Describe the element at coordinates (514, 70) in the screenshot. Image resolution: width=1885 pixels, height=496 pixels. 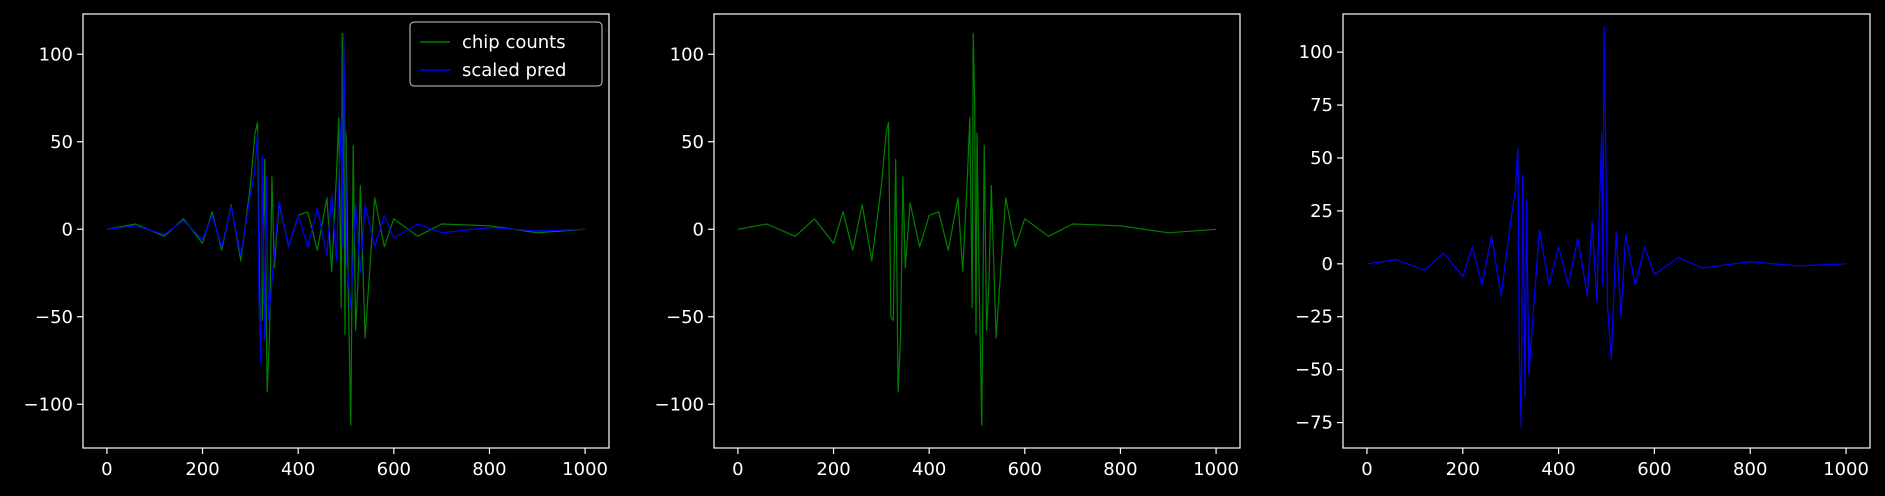
I see `legend-label: scaled pred` at that location.